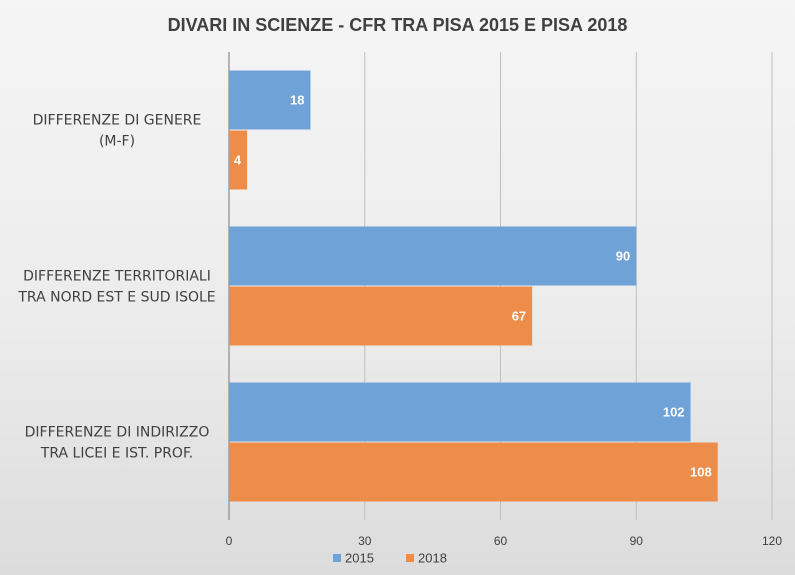 This screenshot has width=795, height=575. I want to click on legend-swatch-2018, so click(410, 558).